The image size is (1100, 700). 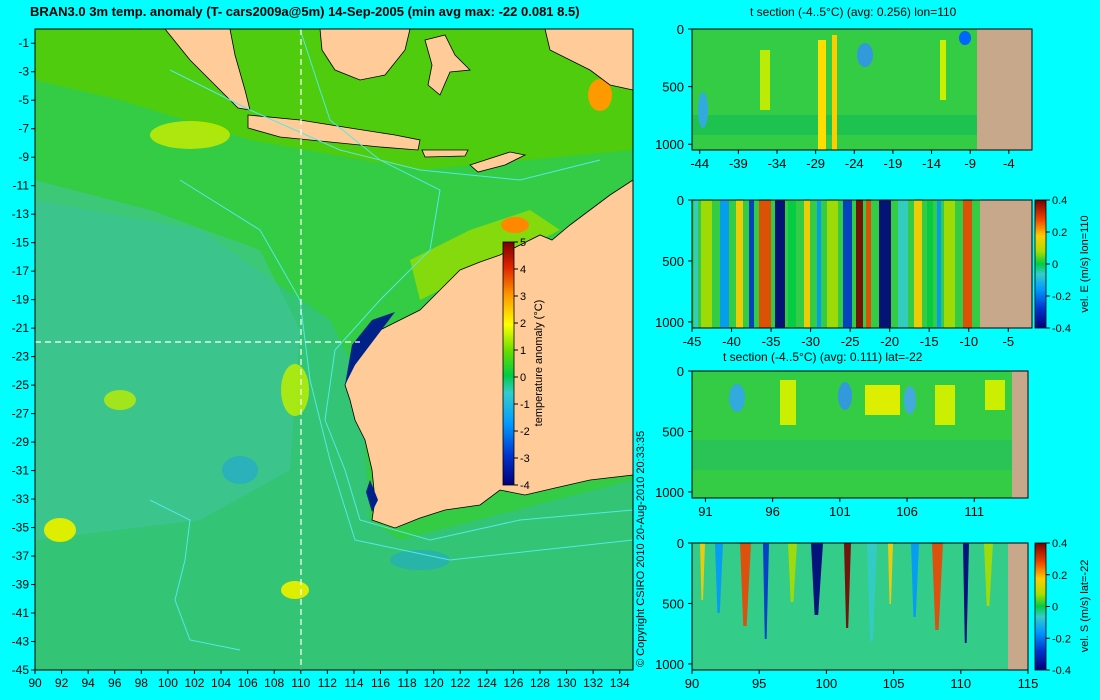 What do you see at coordinates (1008, 341) in the screenshot?
I see `section-x-tick-label: -5` at bounding box center [1008, 341].